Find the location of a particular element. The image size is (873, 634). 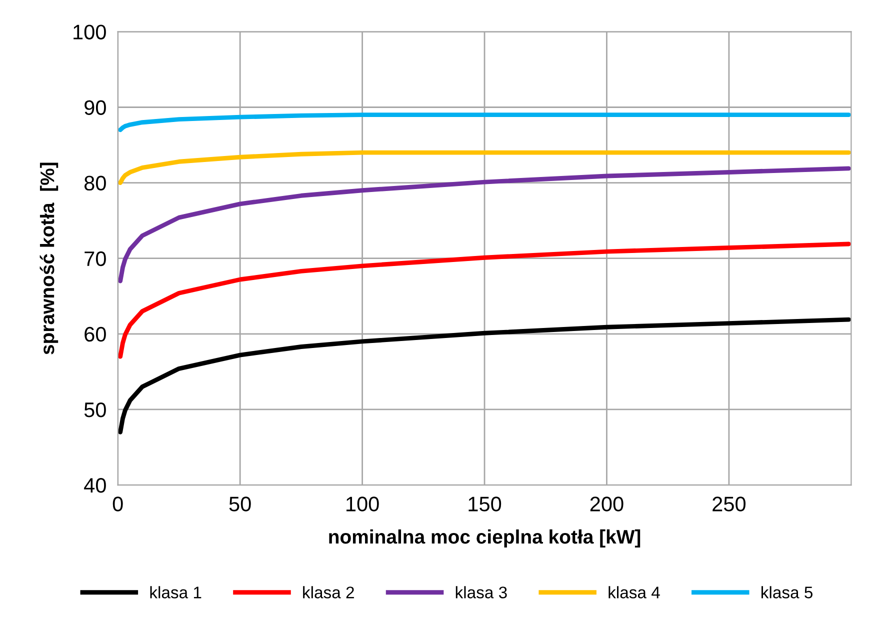

y-tick-label: 70 is located at coordinates (95, 258).